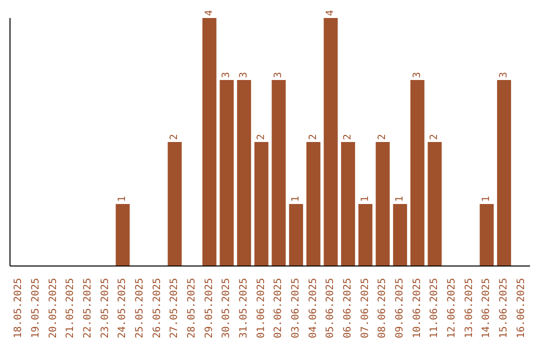 The height and width of the screenshot is (340, 540). I want to click on x-tick-label: 10.06.2025, so click(417, 308).